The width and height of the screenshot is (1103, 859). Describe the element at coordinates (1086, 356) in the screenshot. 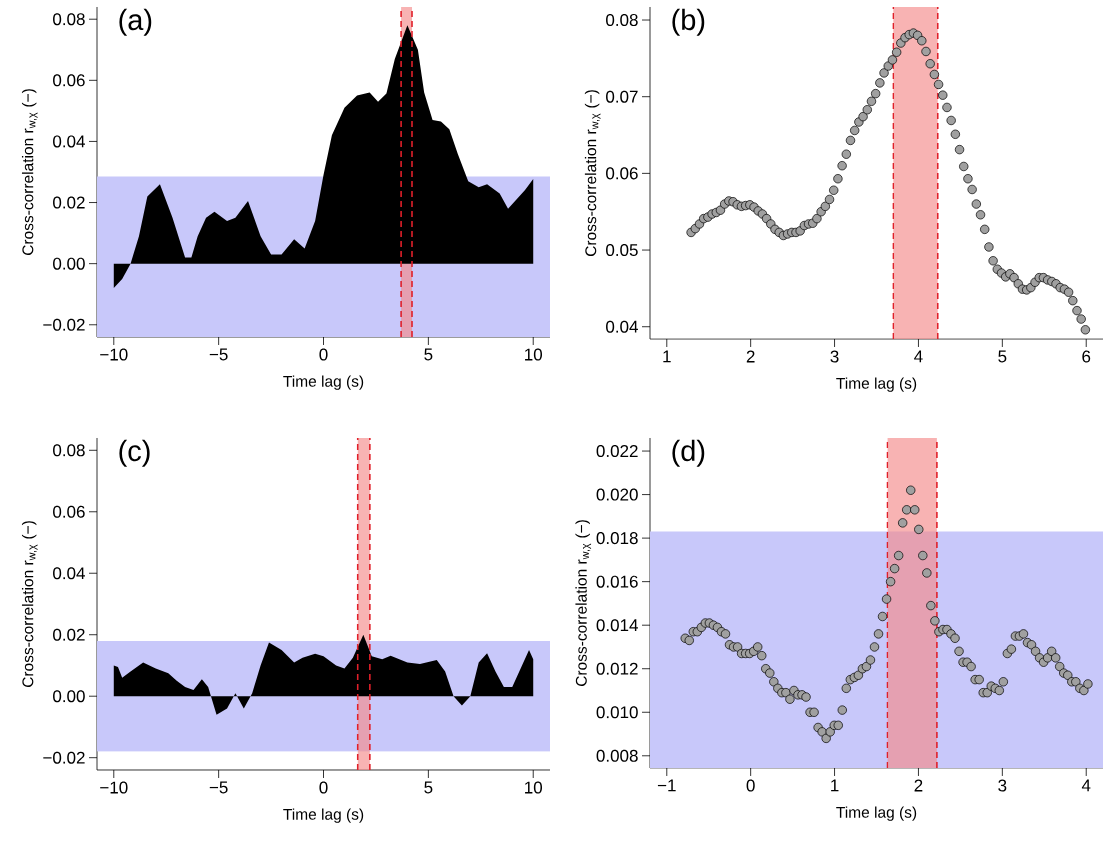

I see `x-tick-label: 6` at that location.